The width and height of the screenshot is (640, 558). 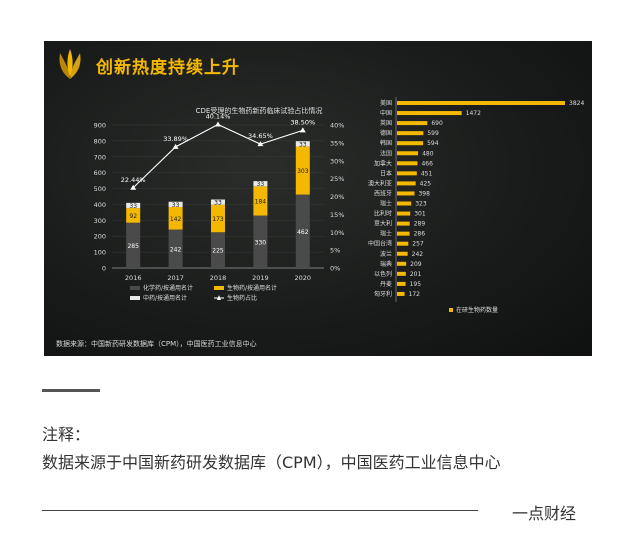 I want to click on country-value-label: 286, so click(x=420, y=234).